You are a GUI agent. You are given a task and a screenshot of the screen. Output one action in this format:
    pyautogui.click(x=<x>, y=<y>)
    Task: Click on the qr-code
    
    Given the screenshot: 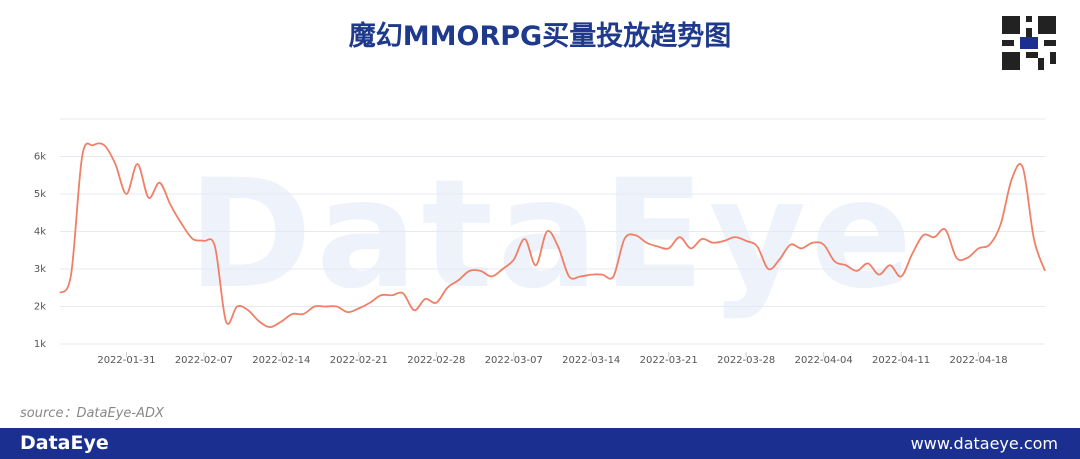 What is the action you would take?
    pyautogui.click(x=1029, y=43)
    